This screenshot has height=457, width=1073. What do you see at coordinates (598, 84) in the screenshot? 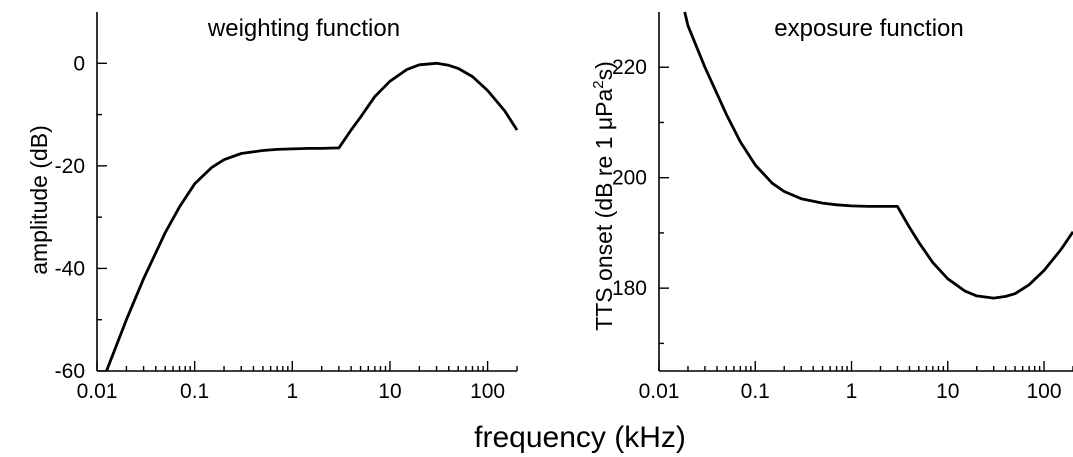
I see `y-axis-label-superscript: 2` at bounding box center [598, 84].